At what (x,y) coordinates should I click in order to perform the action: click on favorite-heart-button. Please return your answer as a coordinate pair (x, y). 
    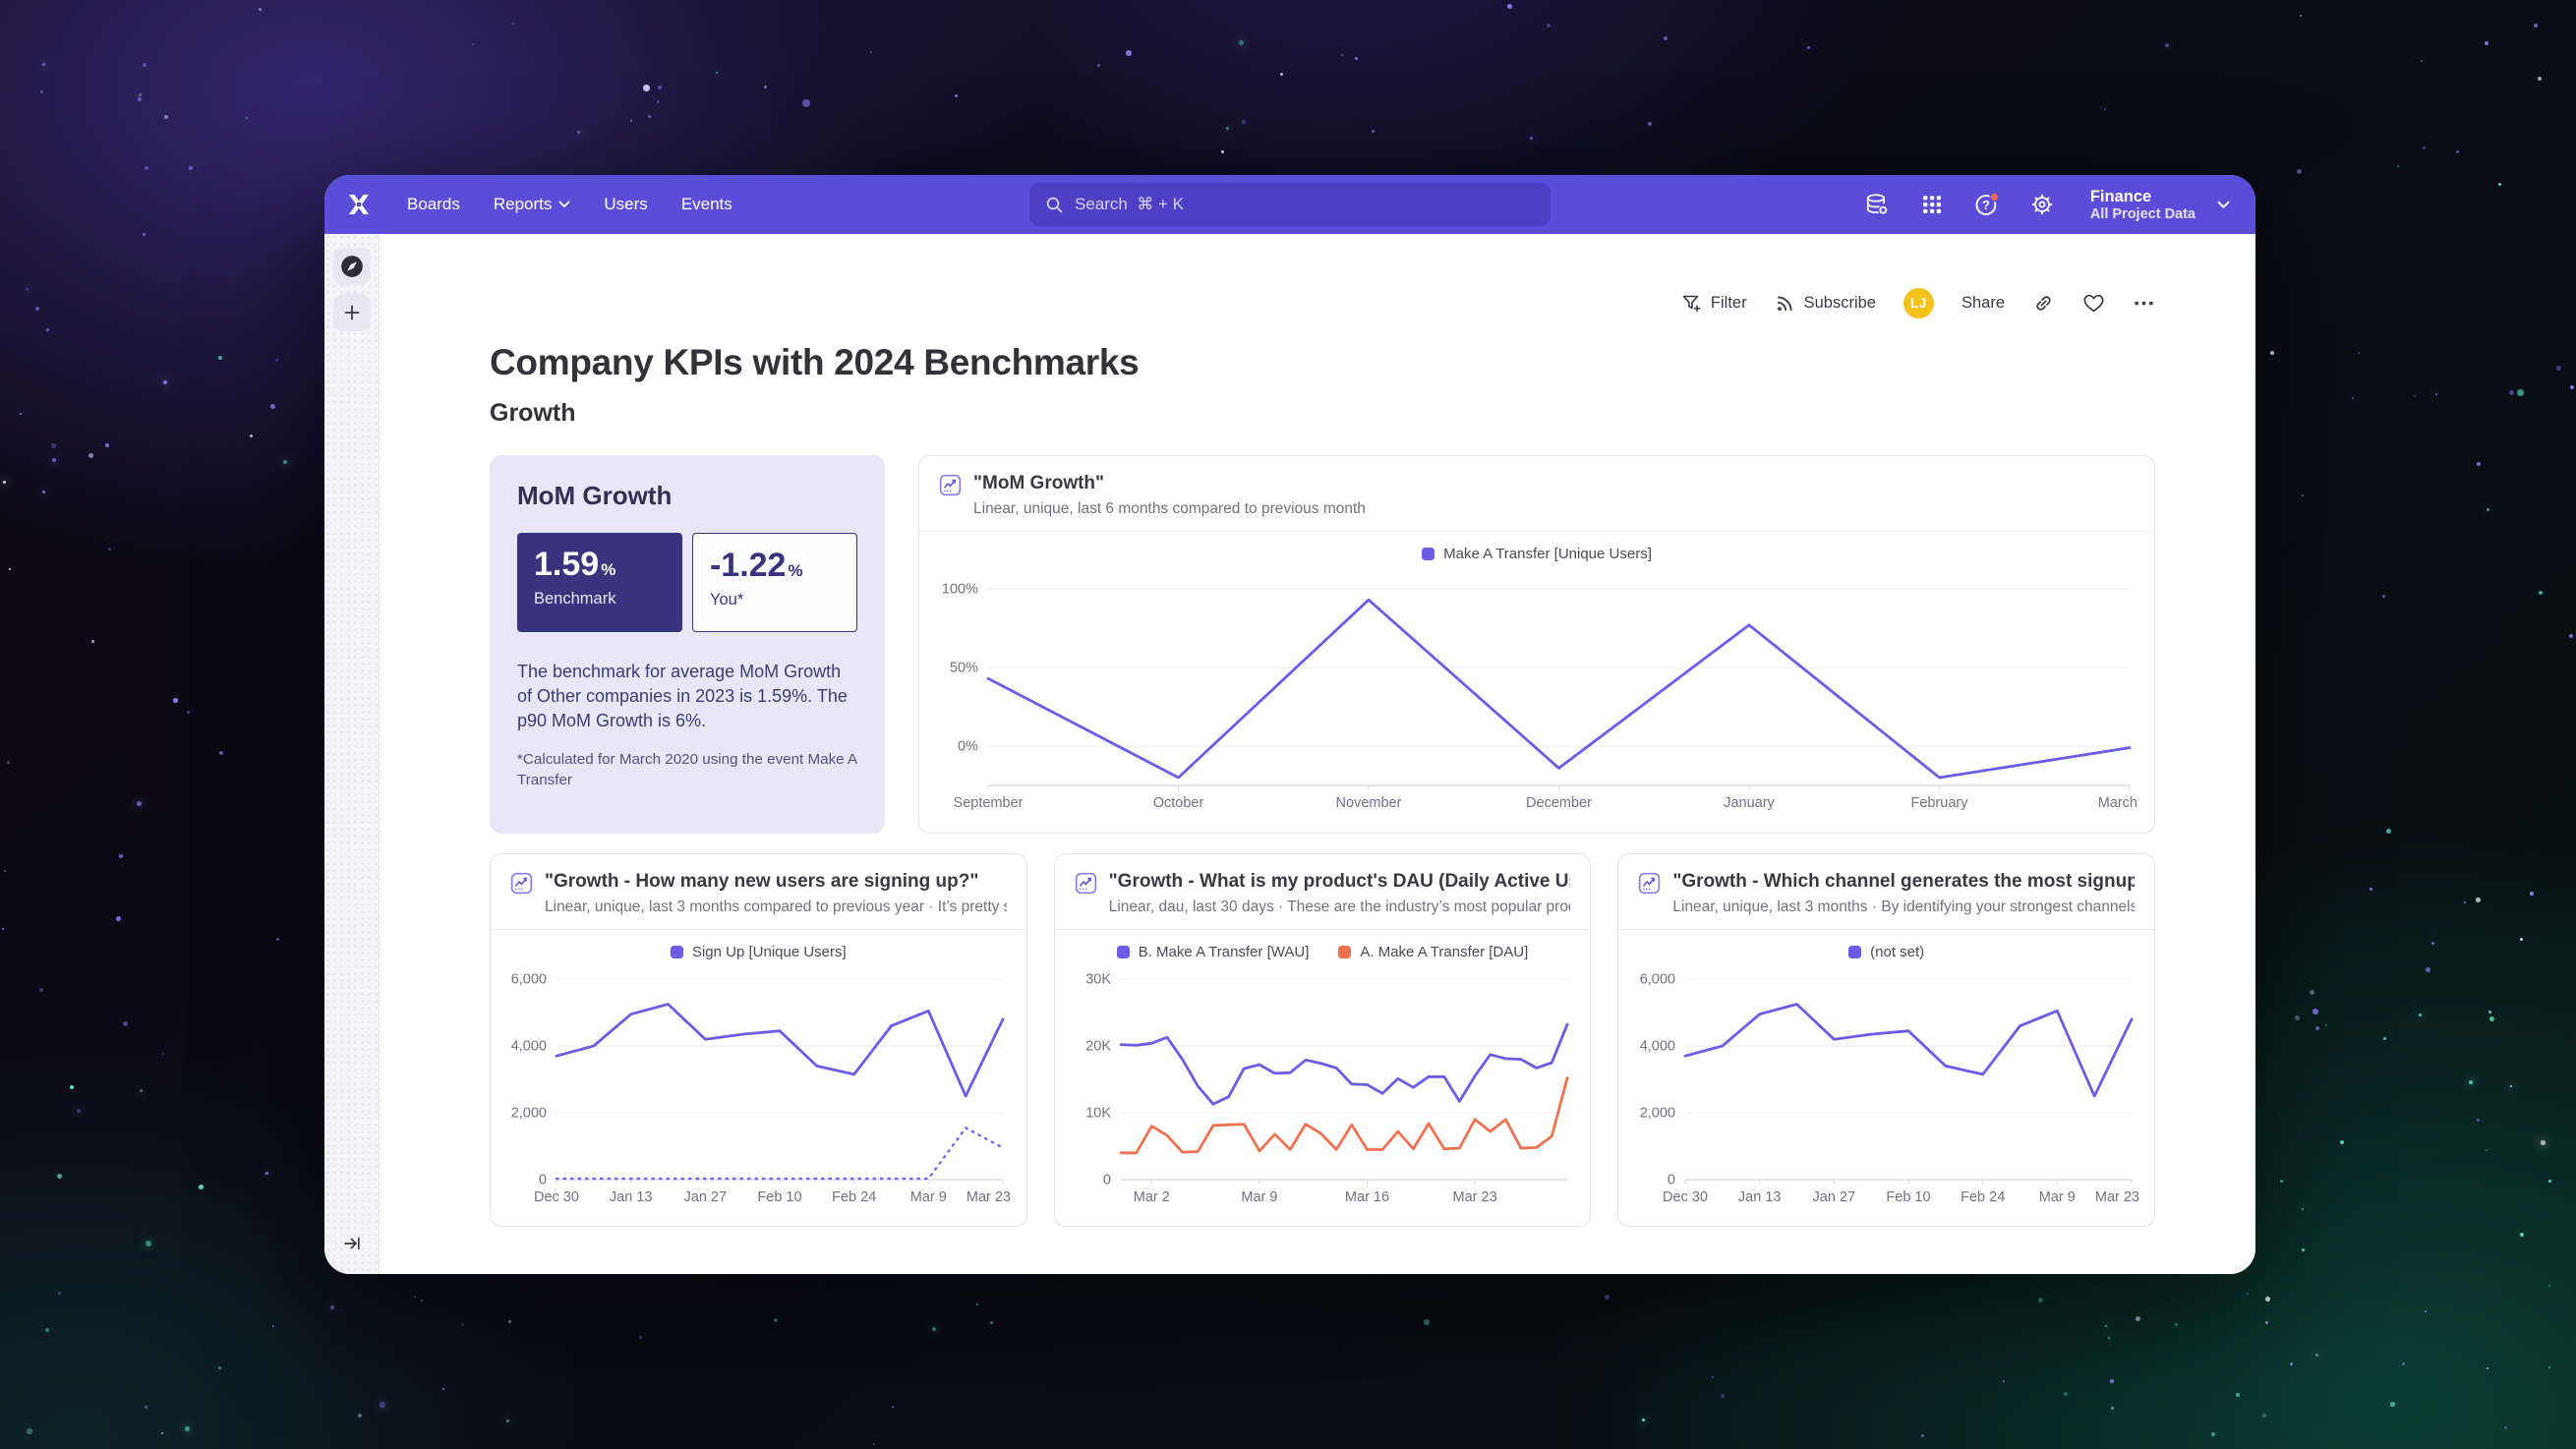
    Looking at the image, I should click on (2093, 303).